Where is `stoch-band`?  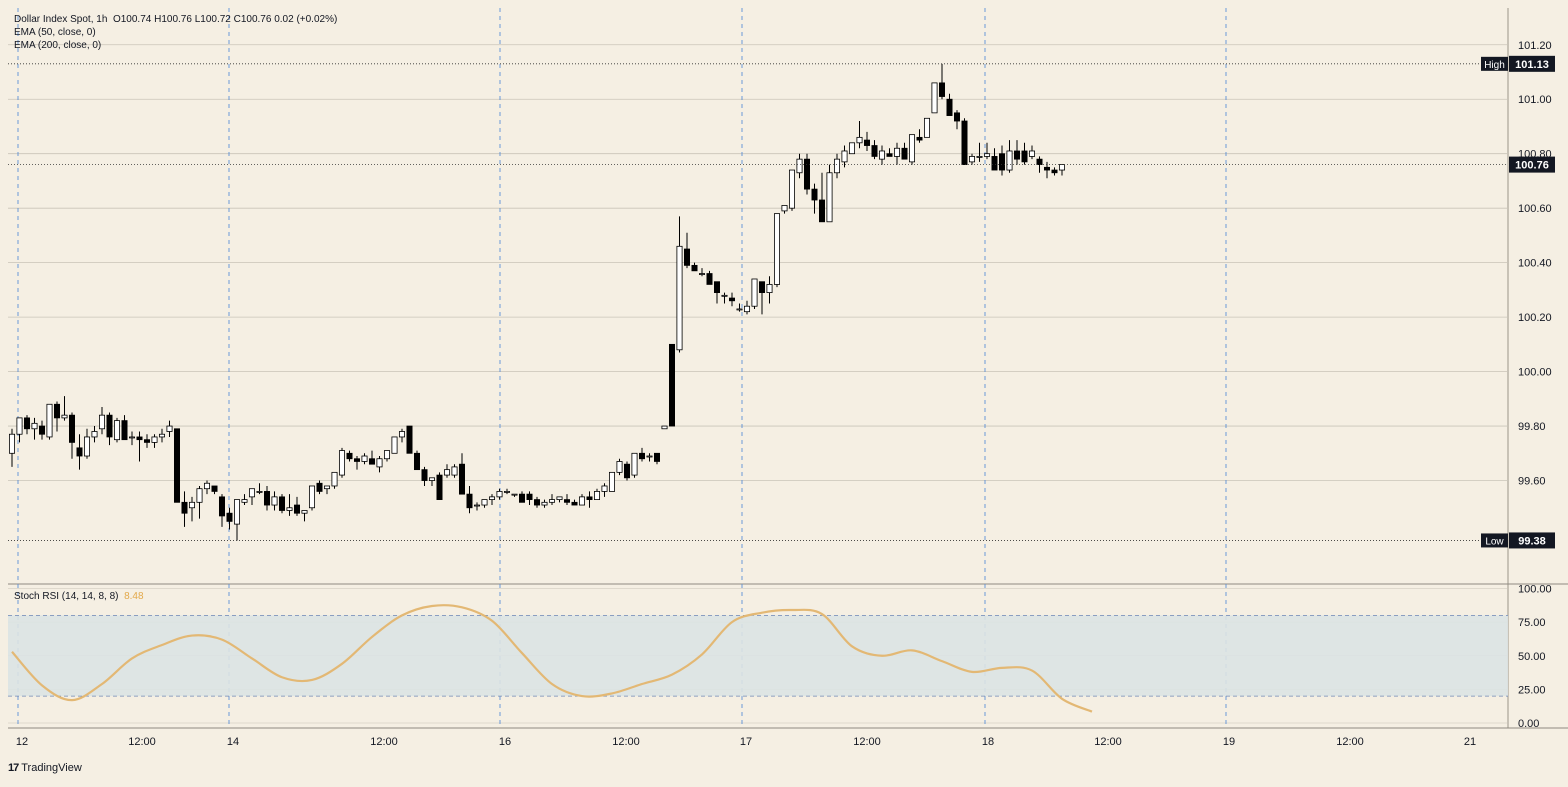 stoch-band is located at coordinates (758, 656).